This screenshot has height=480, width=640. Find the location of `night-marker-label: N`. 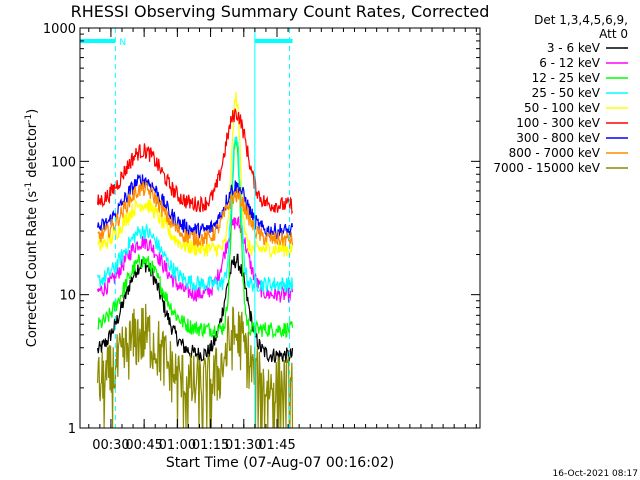

night-marker-label: N is located at coordinates (122, 43).